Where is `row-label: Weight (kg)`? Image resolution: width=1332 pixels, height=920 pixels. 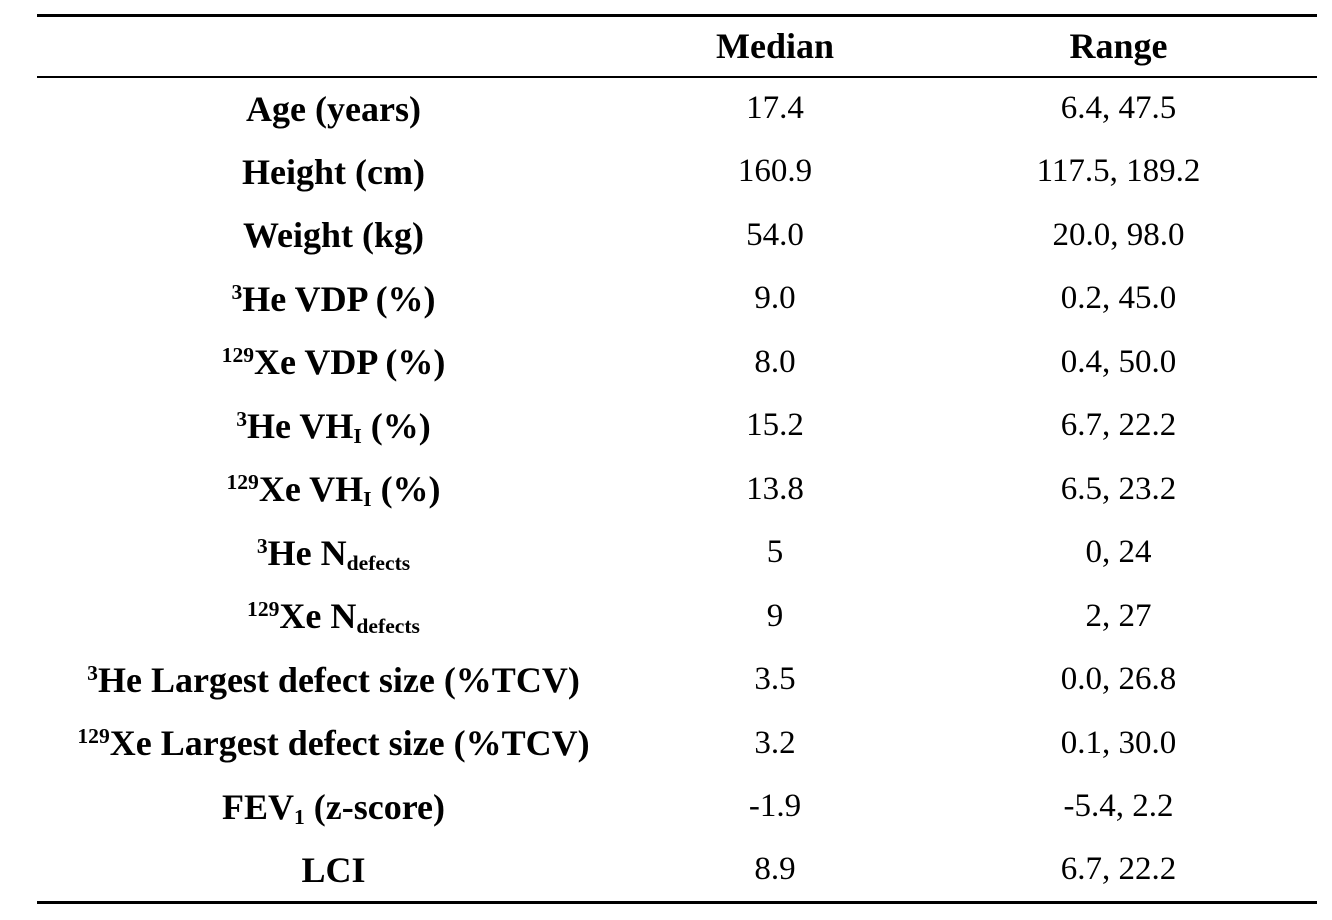
row-label: Weight (kg) is located at coordinates (333, 235).